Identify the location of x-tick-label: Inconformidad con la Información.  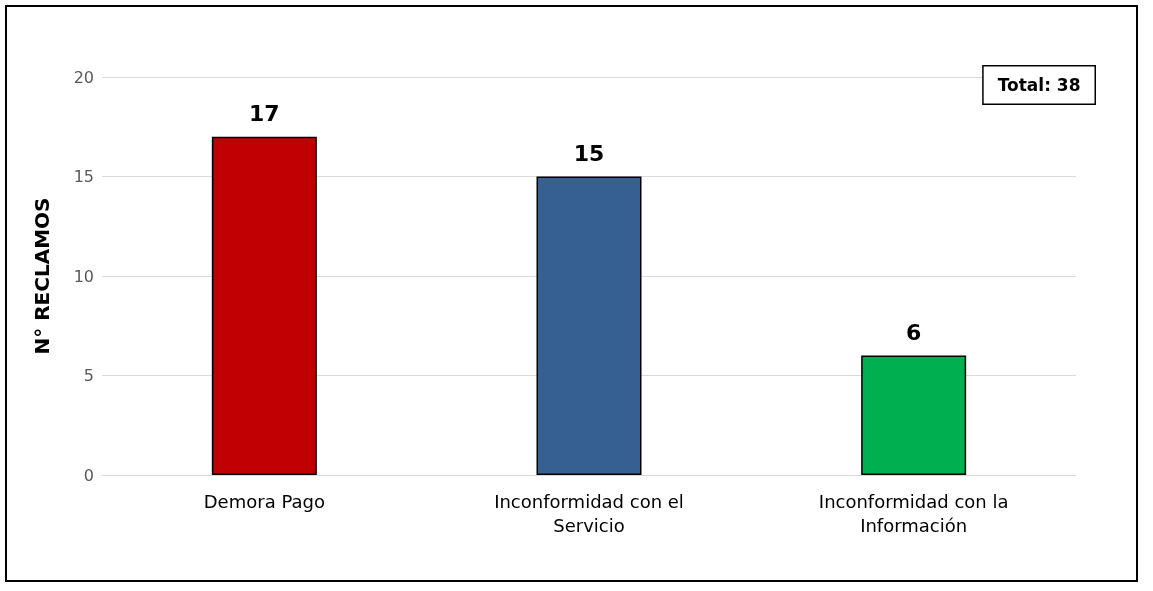
(913, 513).